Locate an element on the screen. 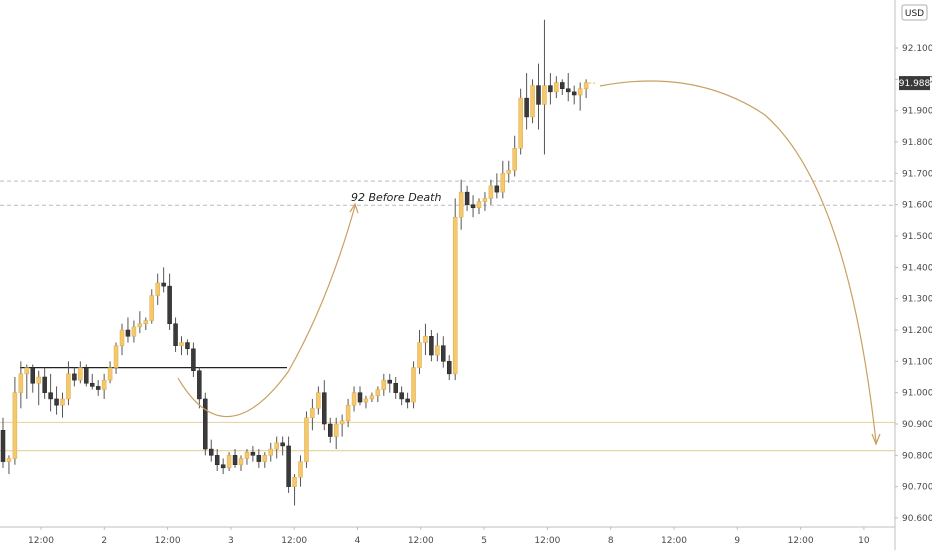 The height and width of the screenshot is (554, 932). x-tick-label: 2 is located at coordinates (104, 541).